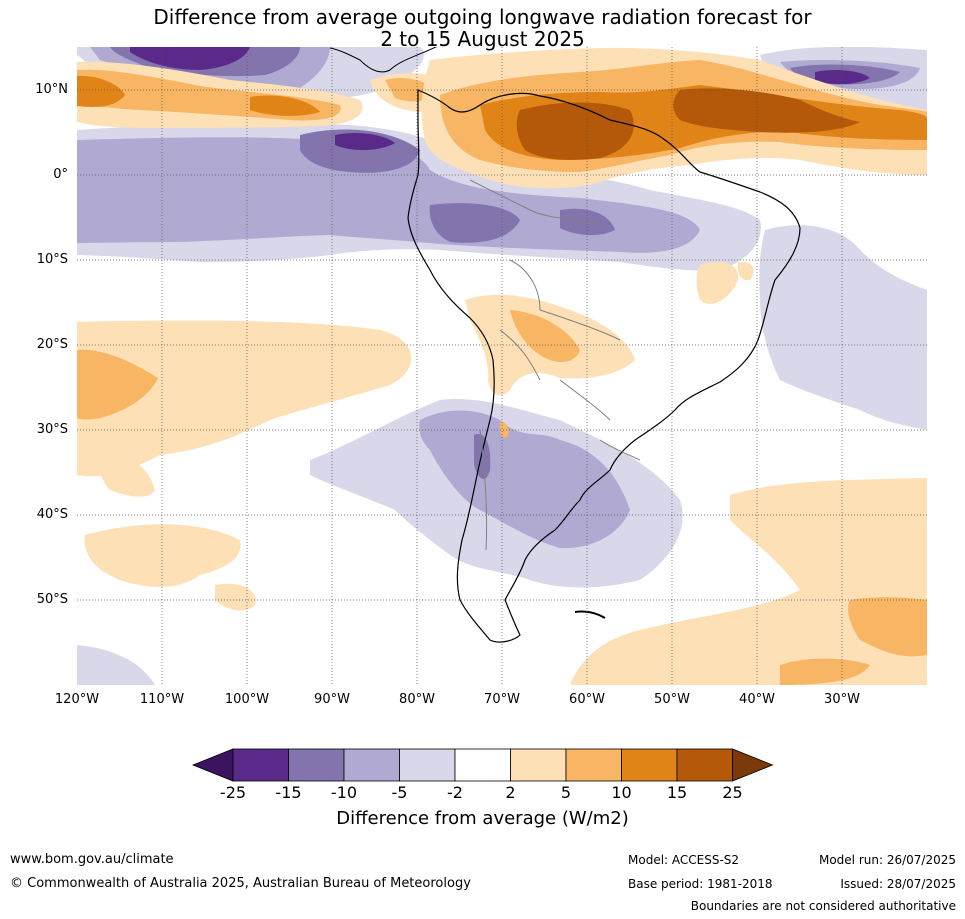 This screenshot has width=965, height=919. I want to click on lat-label: 10°S, so click(52, 259).